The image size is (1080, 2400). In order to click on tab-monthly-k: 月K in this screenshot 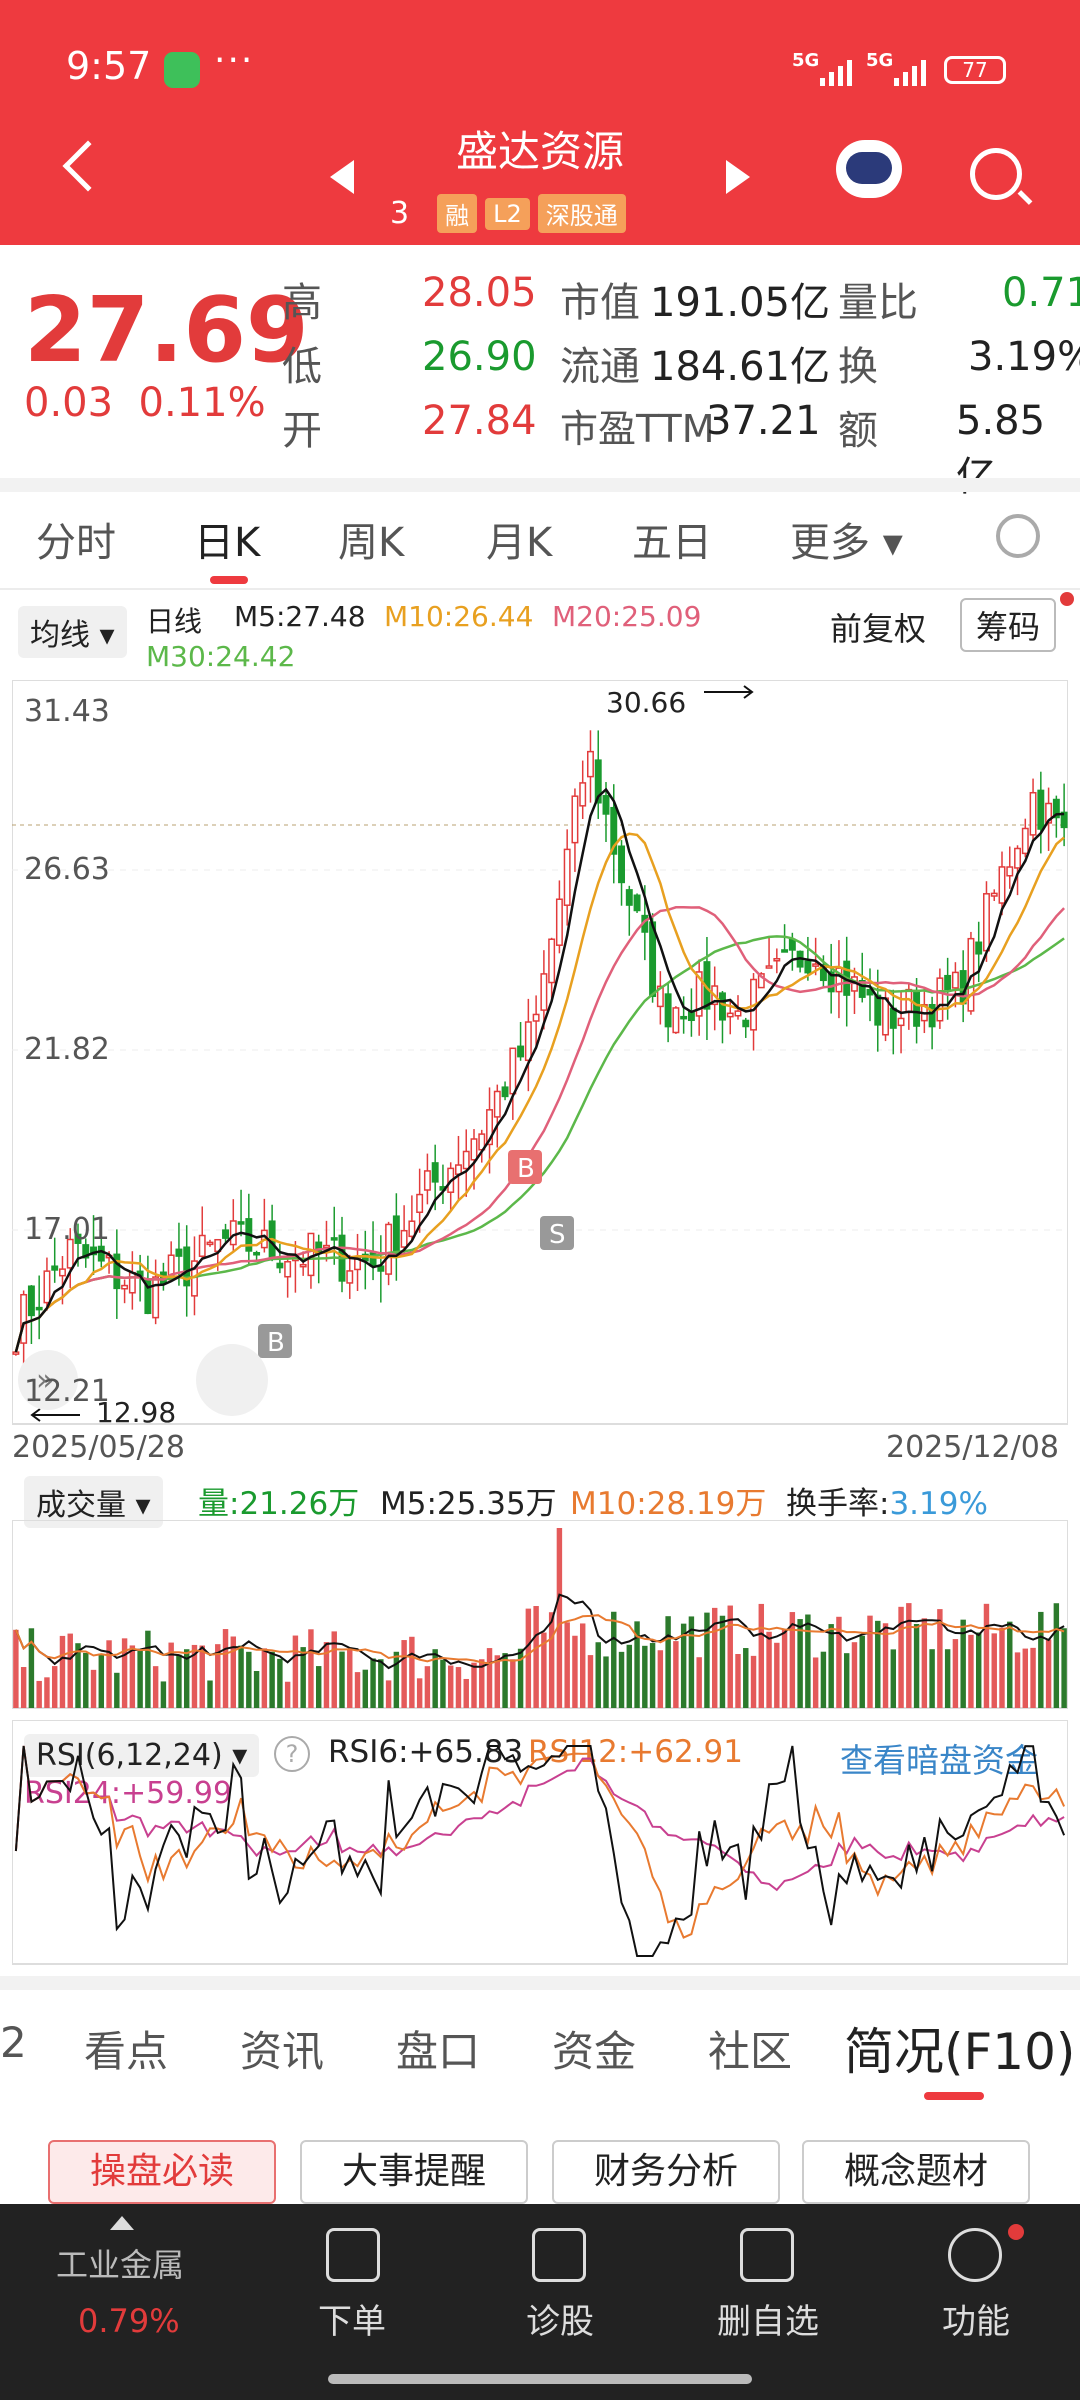, I will do `click(519, 543)`.